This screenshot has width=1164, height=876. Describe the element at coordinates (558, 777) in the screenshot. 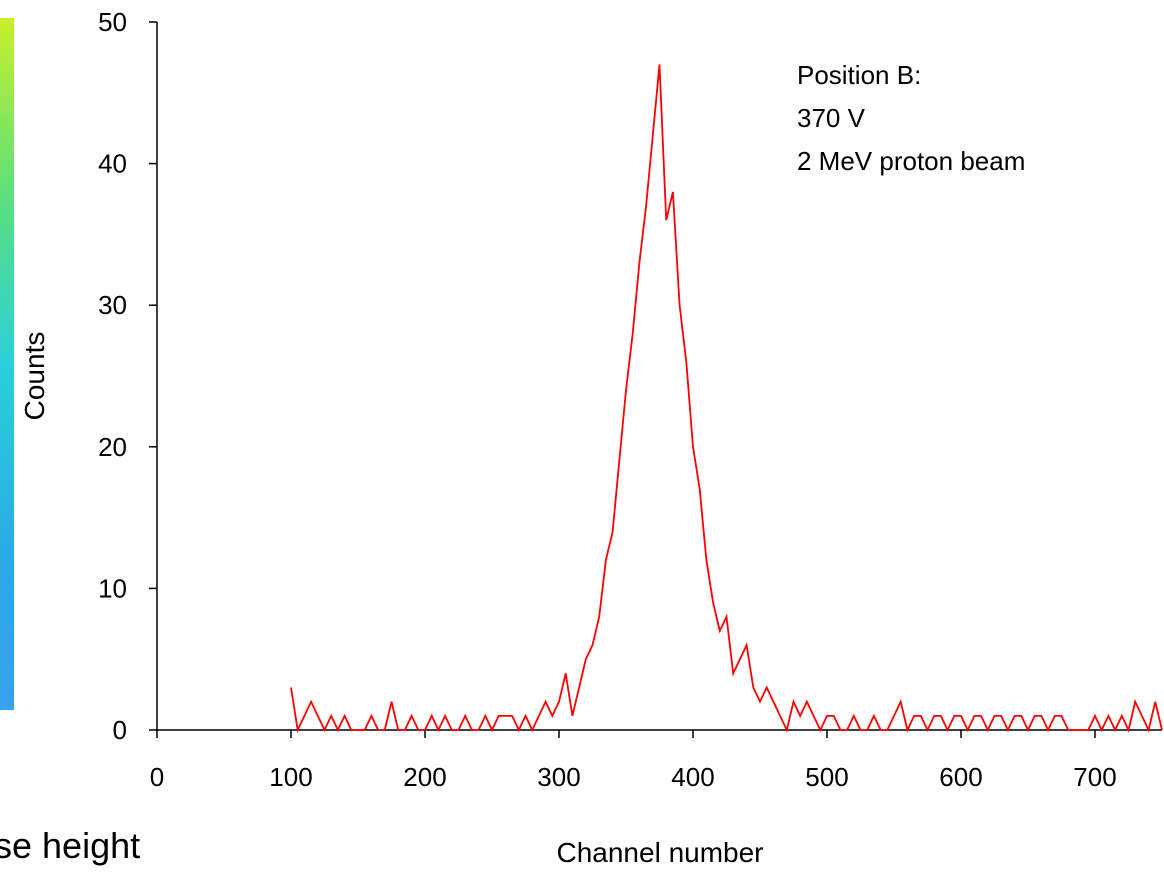

I see `x-tick-label: 300` at that location.